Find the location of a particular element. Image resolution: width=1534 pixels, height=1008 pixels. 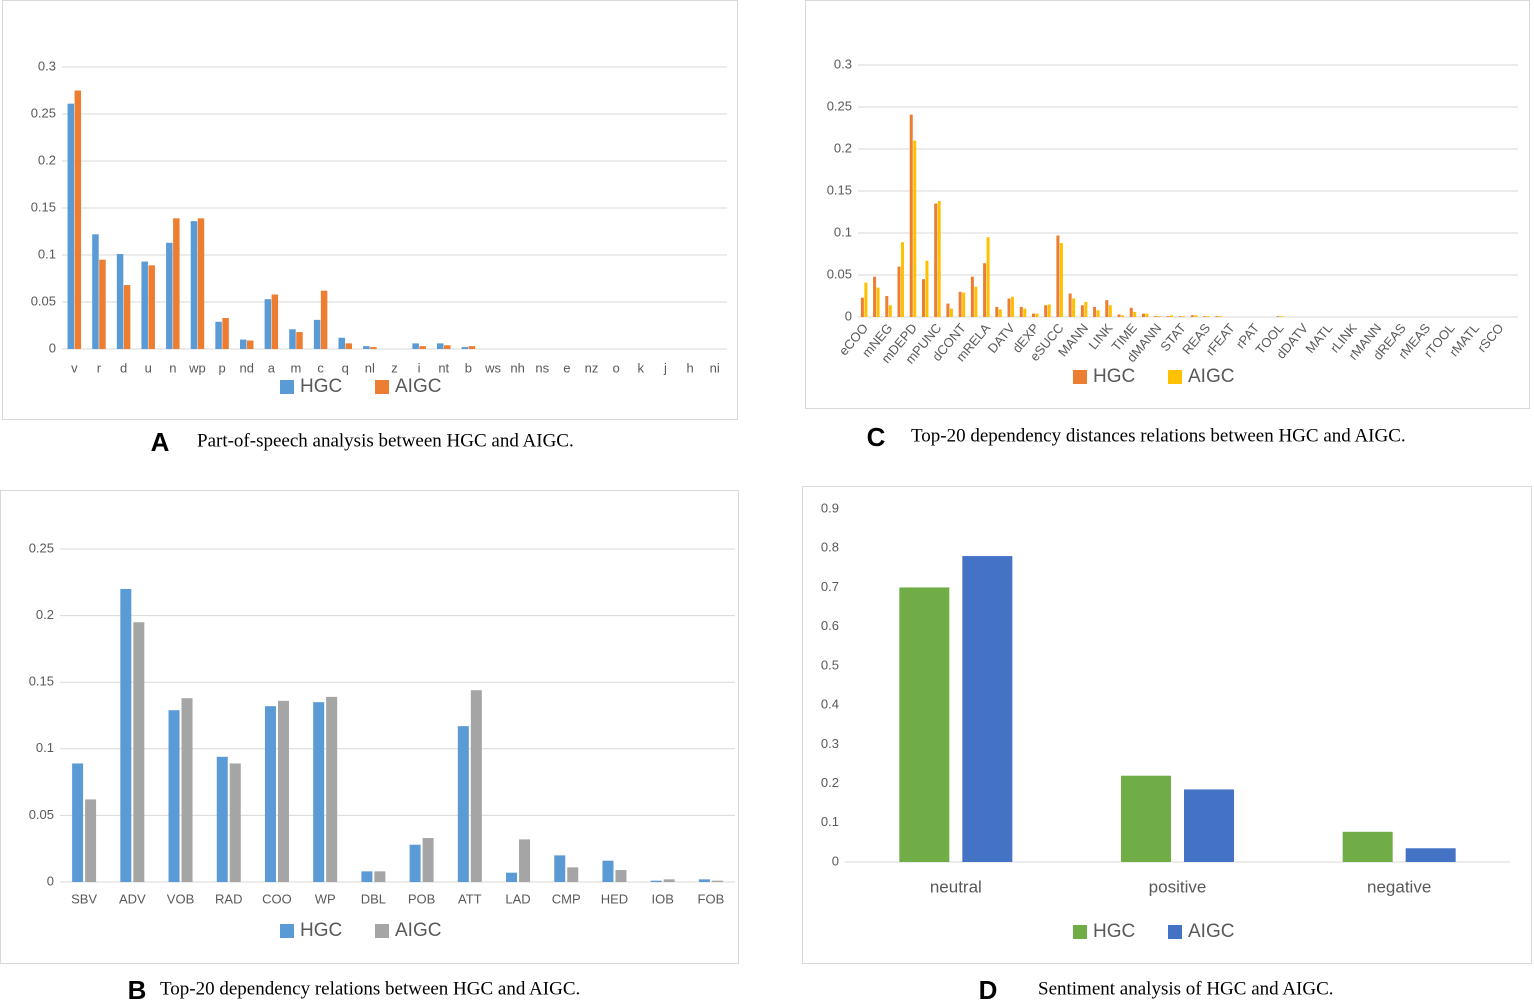

x-tick-label: ns is located at coordinates (542, 367).